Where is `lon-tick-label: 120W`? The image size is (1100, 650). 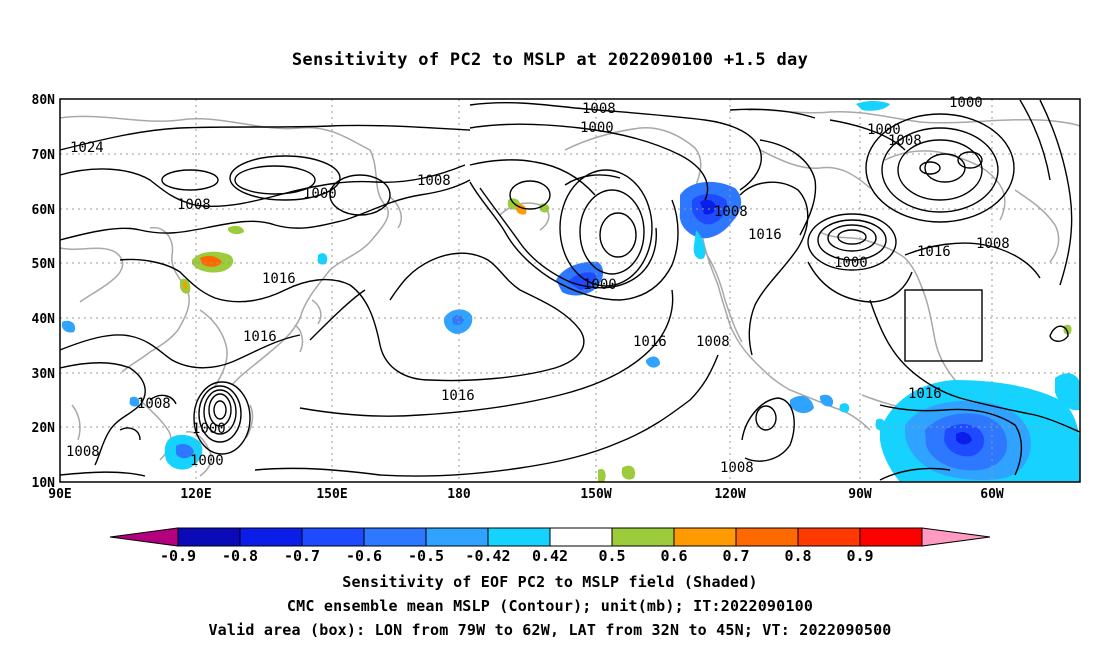
lon-tick-label: 120W is located at coordinates (729, 494).